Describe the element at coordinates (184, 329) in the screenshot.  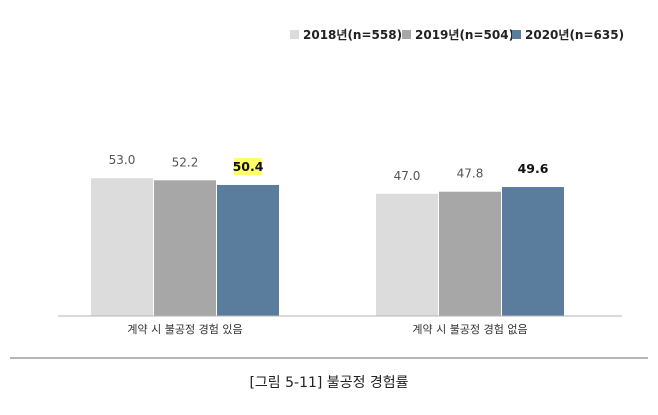
I see `category-label-1: 계약 시 불공정 경험 있음` at that location.